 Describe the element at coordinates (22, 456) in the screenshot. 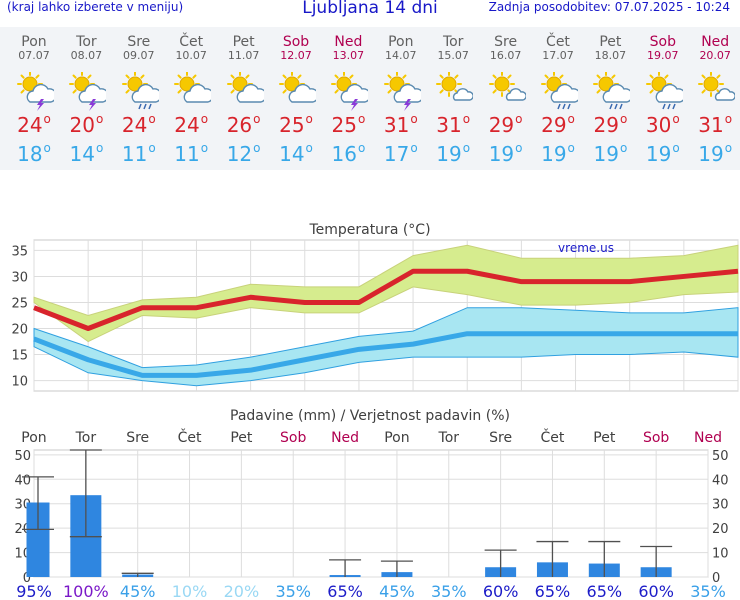

I see `y-tick-label-left: 50` at that location.